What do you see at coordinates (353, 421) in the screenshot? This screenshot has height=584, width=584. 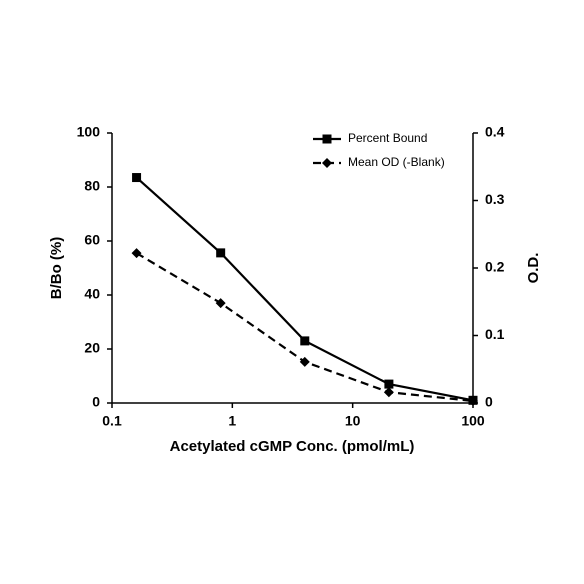 I see `x-tick-label: 10` at bounding box center [353, 421].